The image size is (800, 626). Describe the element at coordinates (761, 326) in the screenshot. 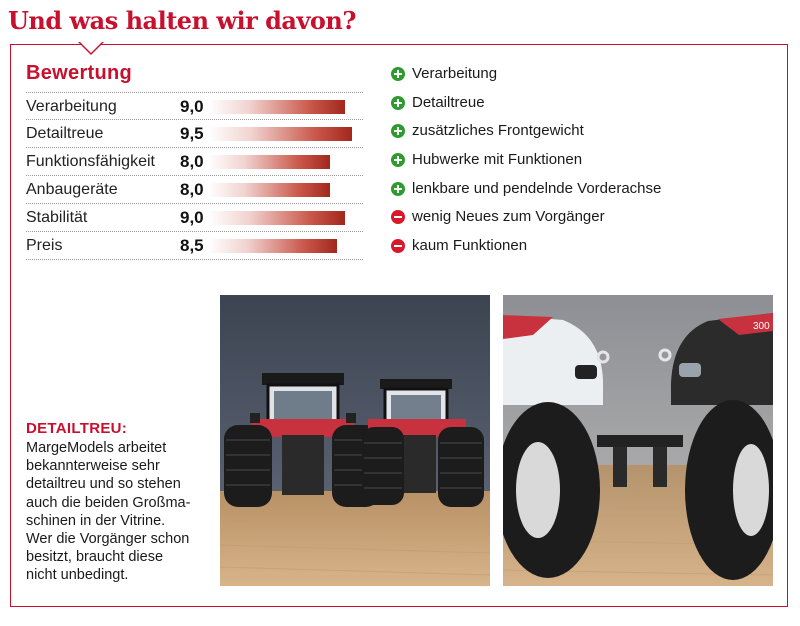

I see `model-badge: 300` at that location.